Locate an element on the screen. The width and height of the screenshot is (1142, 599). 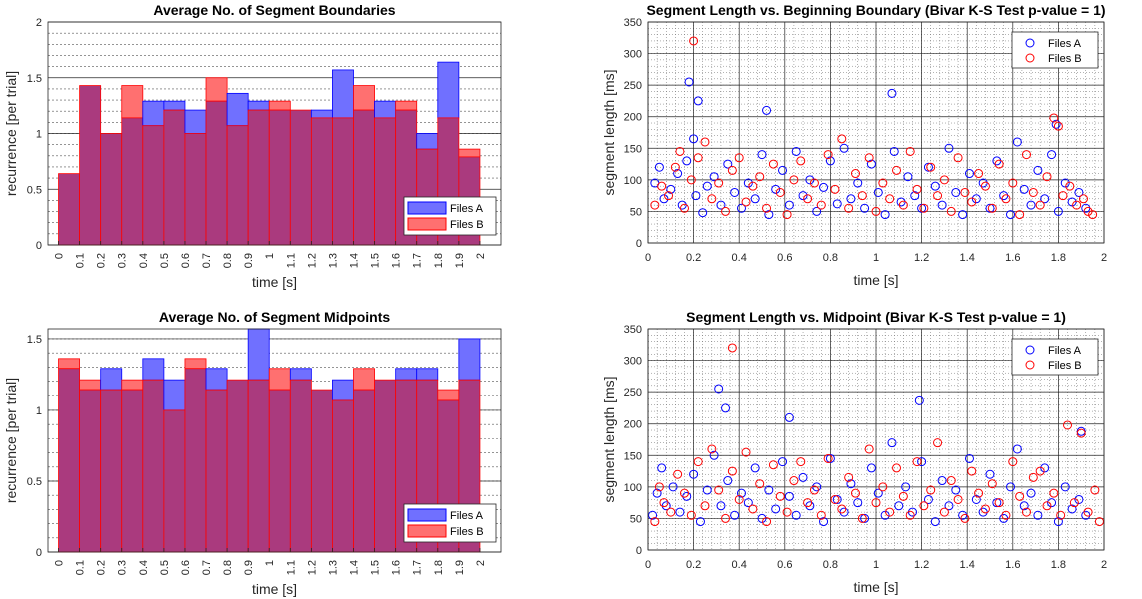
legend-box is located at coordinates (1055, 50).